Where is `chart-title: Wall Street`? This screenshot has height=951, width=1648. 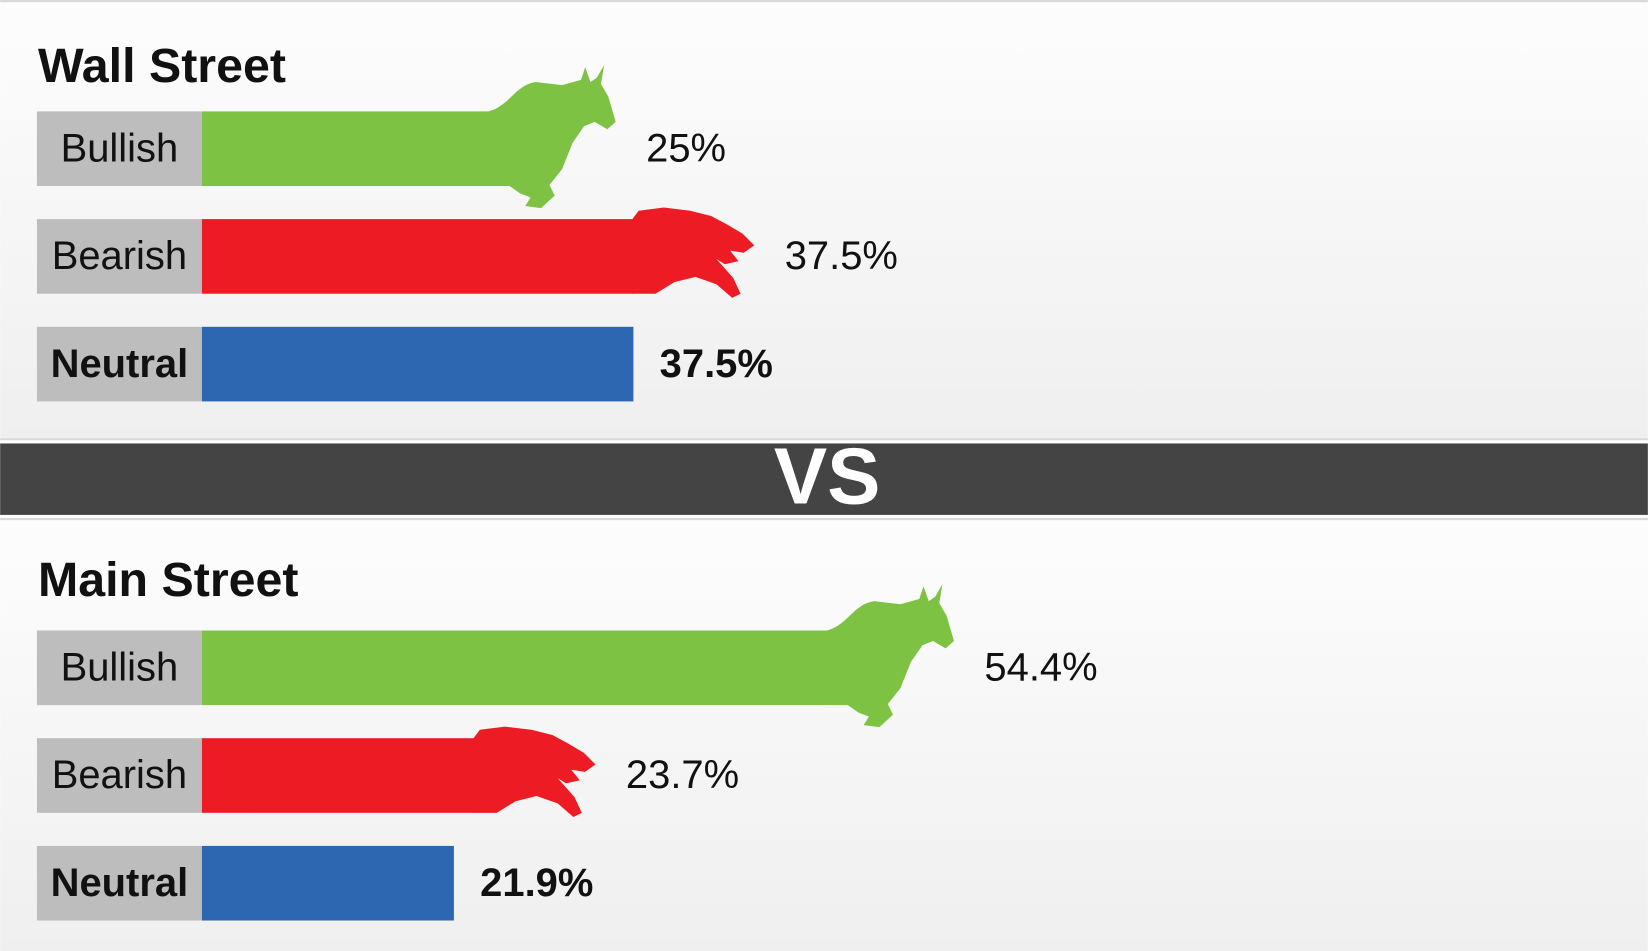
chart-title: Wall Street is located at coordinates (162, 66).